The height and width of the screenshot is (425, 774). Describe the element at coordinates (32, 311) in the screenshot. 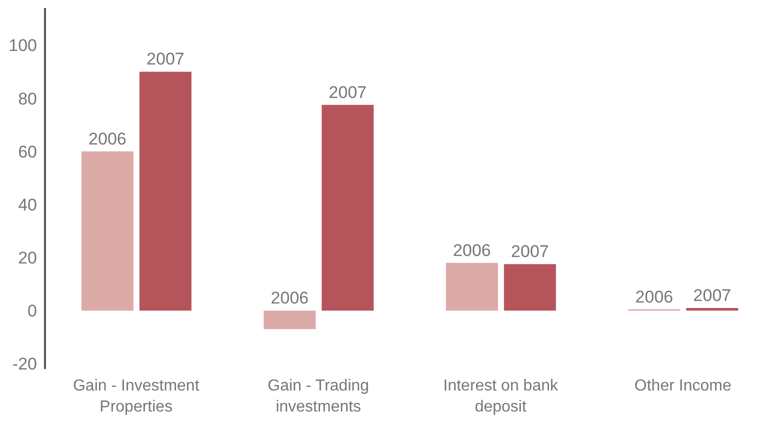

I see `y-tick-label: 0` at that location.